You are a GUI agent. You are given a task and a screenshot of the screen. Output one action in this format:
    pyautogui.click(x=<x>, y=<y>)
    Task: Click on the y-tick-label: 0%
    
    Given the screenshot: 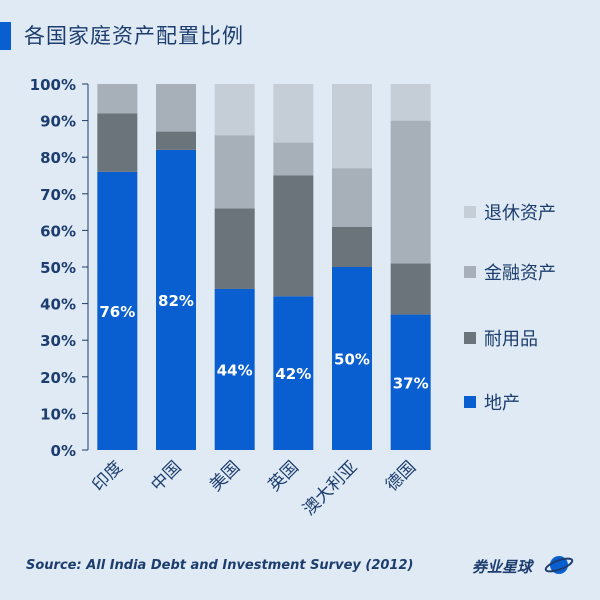 What is the action you would take?
    pyautogui.click(x=63, y=451)
    